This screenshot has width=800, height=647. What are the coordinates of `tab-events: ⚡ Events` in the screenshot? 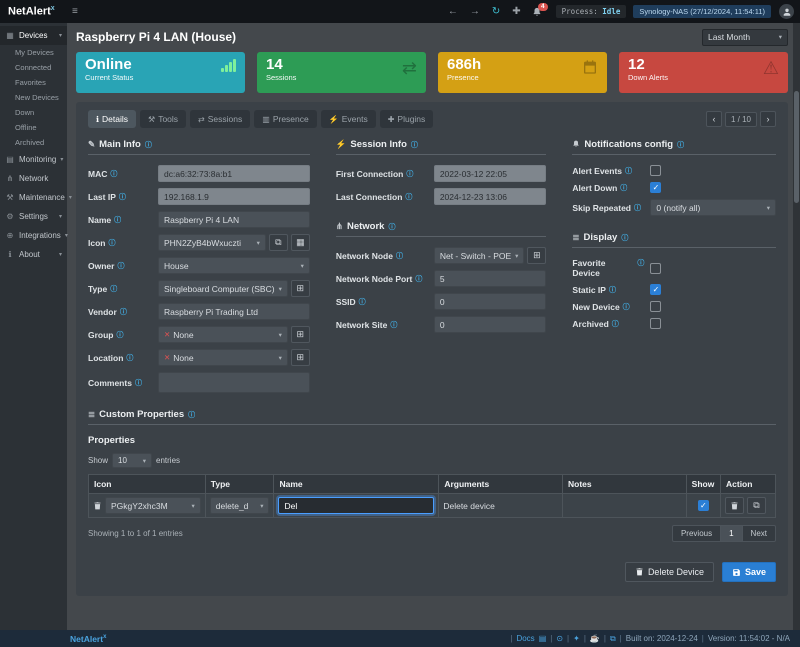 It's located at (348, 119).